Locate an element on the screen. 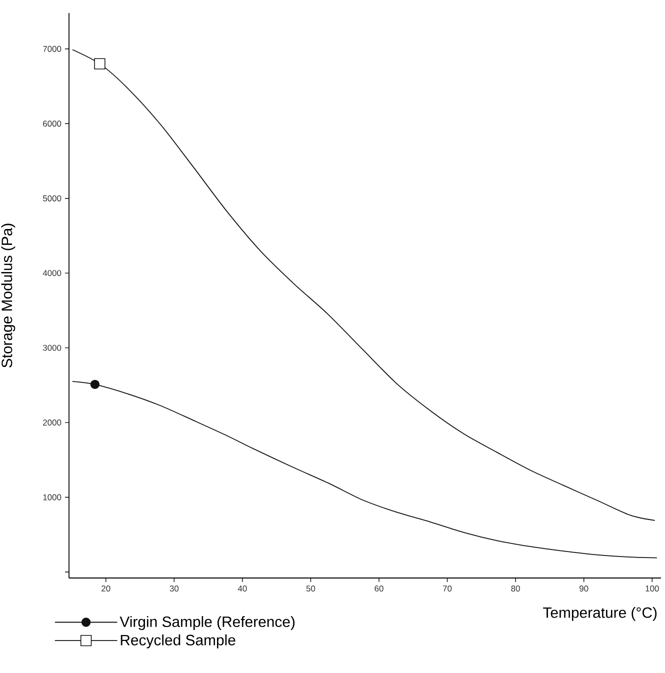 Image resolution: width=665 pixels, height=673 pixels. x-axis-title: Temperature (°C) is located at coordinates (600, 613).